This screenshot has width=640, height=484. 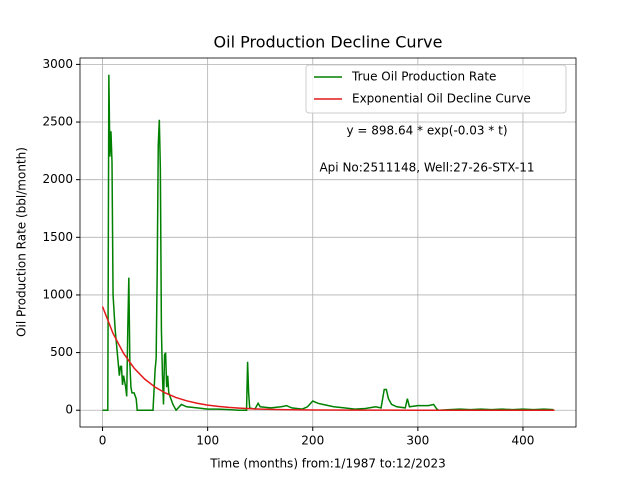 What do you see at coordinates (426, 131) in the screenshot?
I see `annotation: y = 898.64 * exp(-0.03 * t)` at bounding box center [426, 131].